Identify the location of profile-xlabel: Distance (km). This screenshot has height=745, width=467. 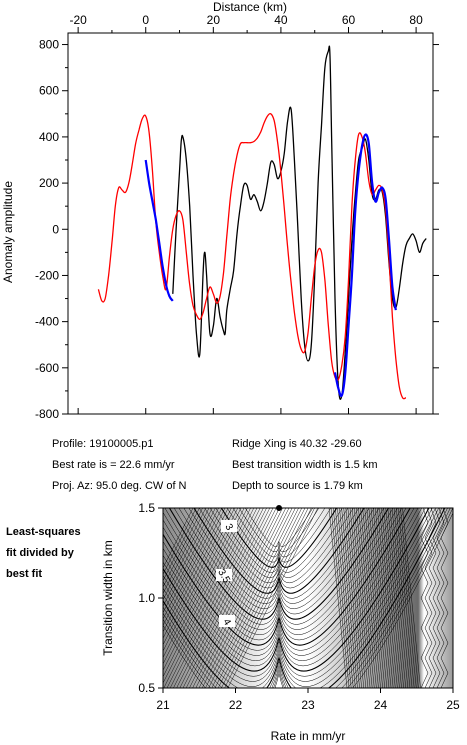
(250, 7).